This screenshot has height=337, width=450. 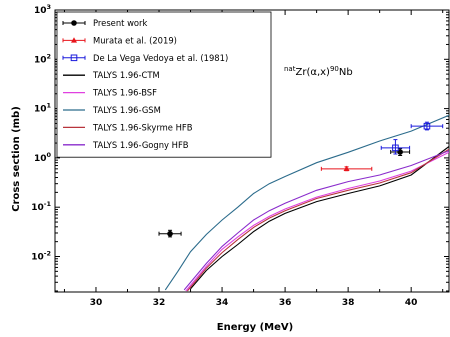 I want to click on x-tick-label: 32, so click(x=159, y=303).